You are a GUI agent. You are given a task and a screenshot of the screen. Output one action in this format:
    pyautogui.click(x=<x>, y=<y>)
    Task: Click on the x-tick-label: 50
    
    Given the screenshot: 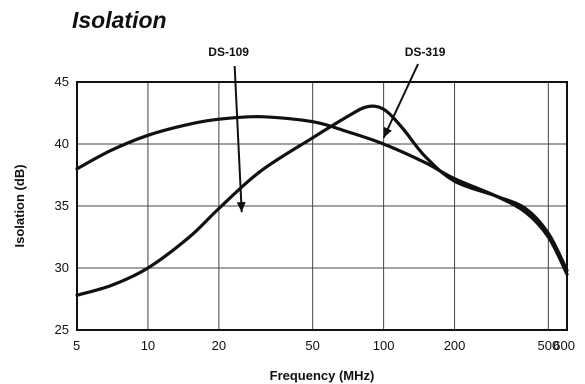 What is the action you would take?
    pyautogui.click(x=312, y=345)
    